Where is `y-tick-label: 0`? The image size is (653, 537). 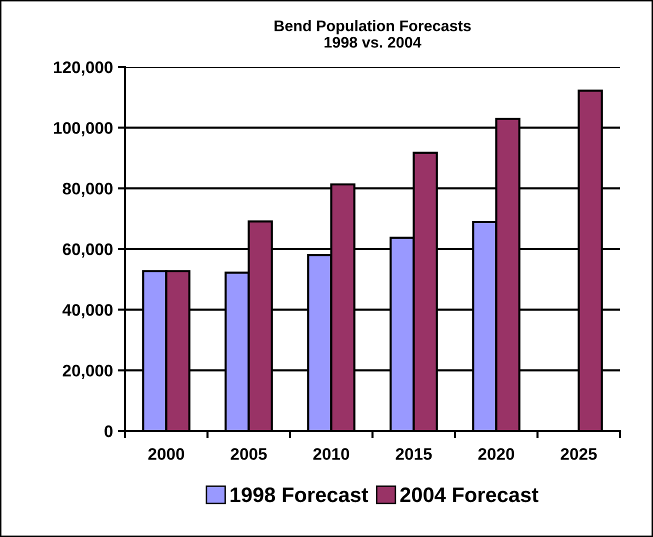 y-tick-label: 0 is located at coordinates (108, 431).